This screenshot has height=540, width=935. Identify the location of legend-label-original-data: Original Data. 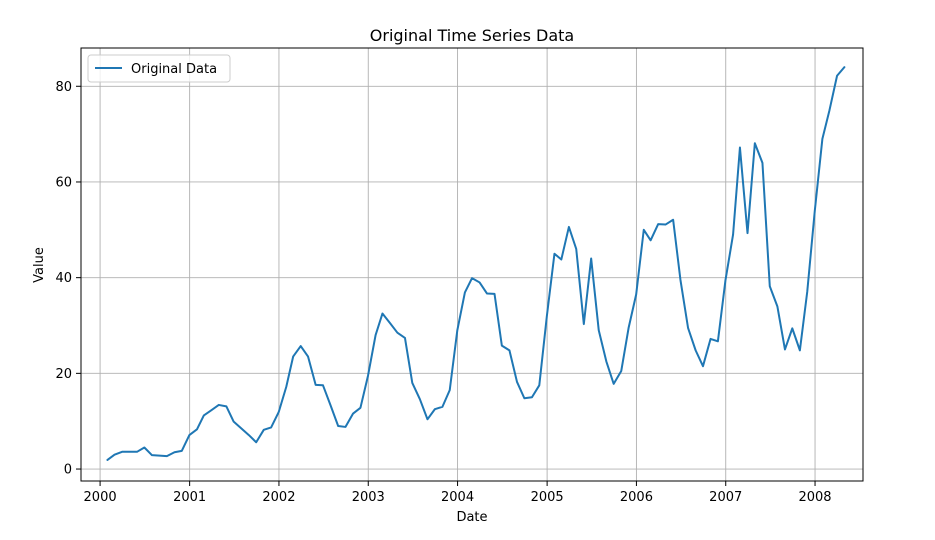
(174, 69).